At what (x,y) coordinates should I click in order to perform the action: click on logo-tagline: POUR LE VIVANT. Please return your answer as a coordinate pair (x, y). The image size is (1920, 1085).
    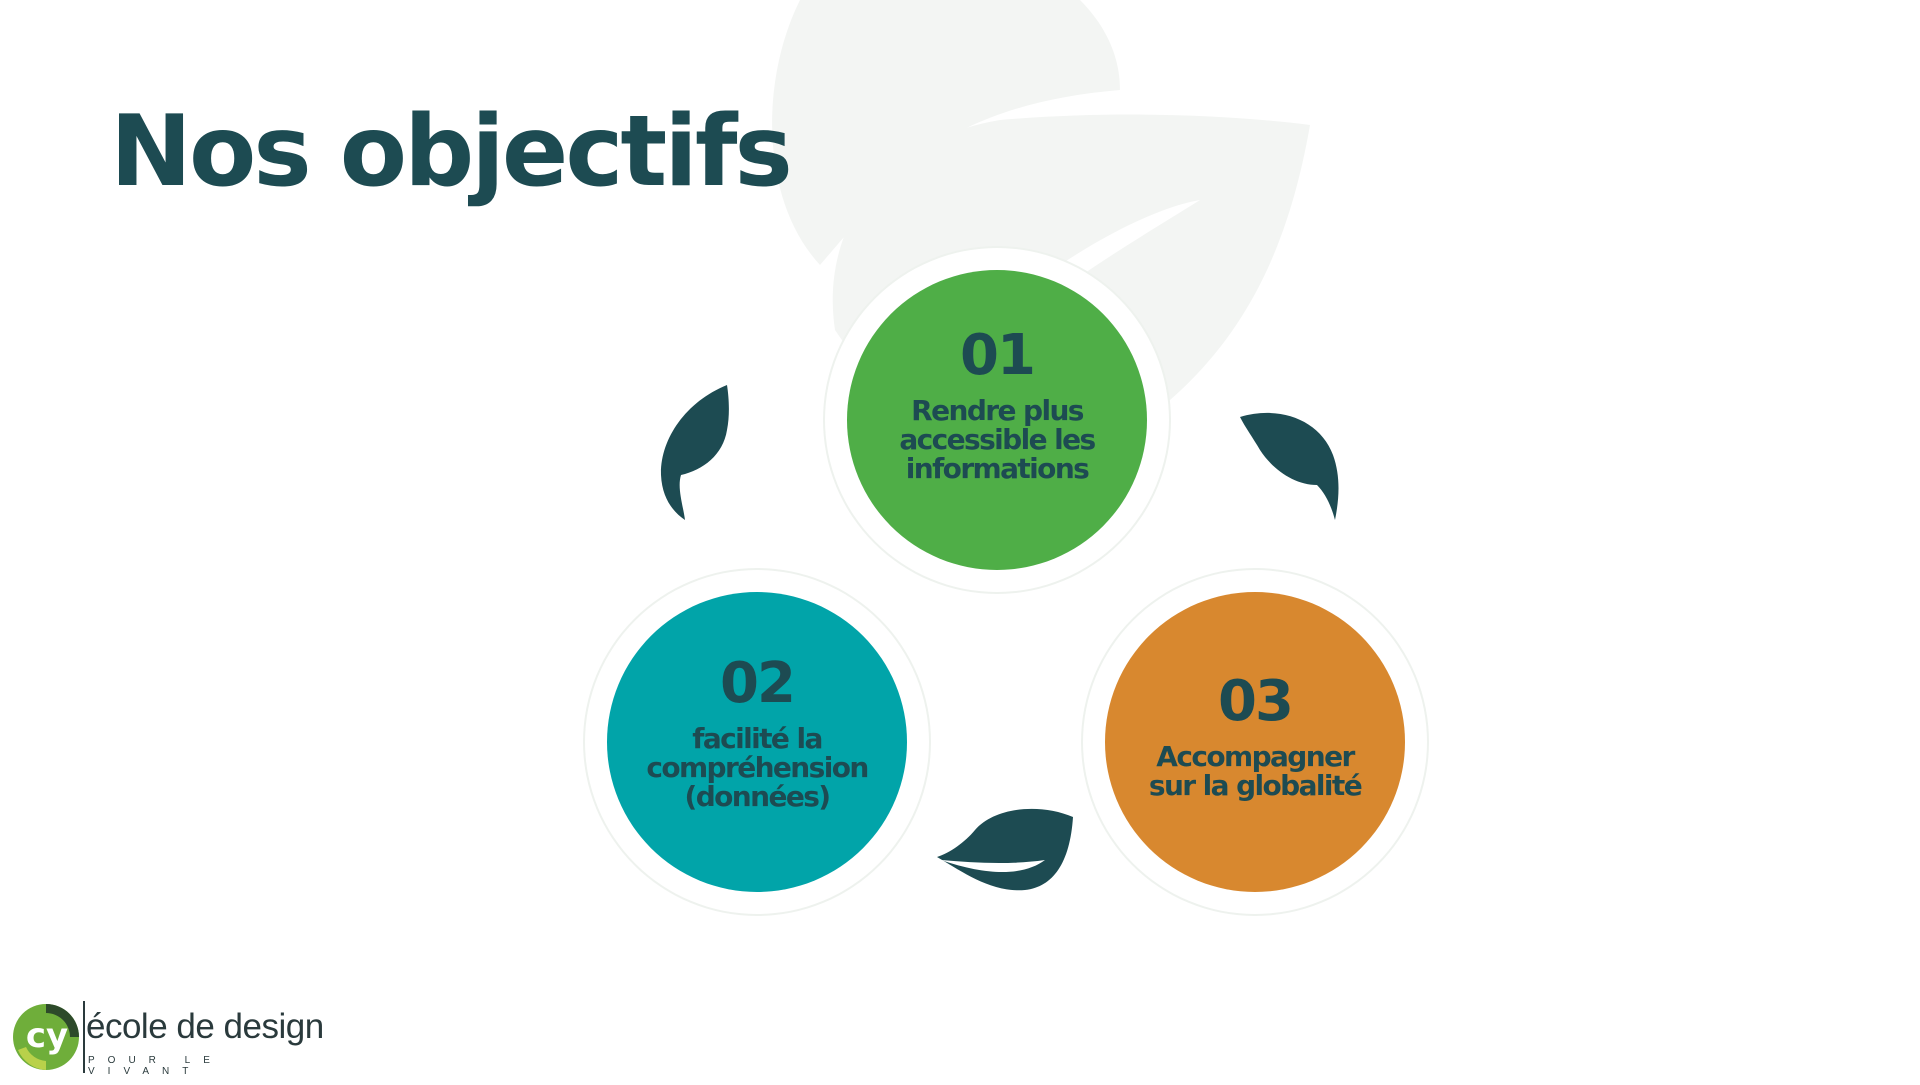
    Looking at the image, I should click on (155, 1066).